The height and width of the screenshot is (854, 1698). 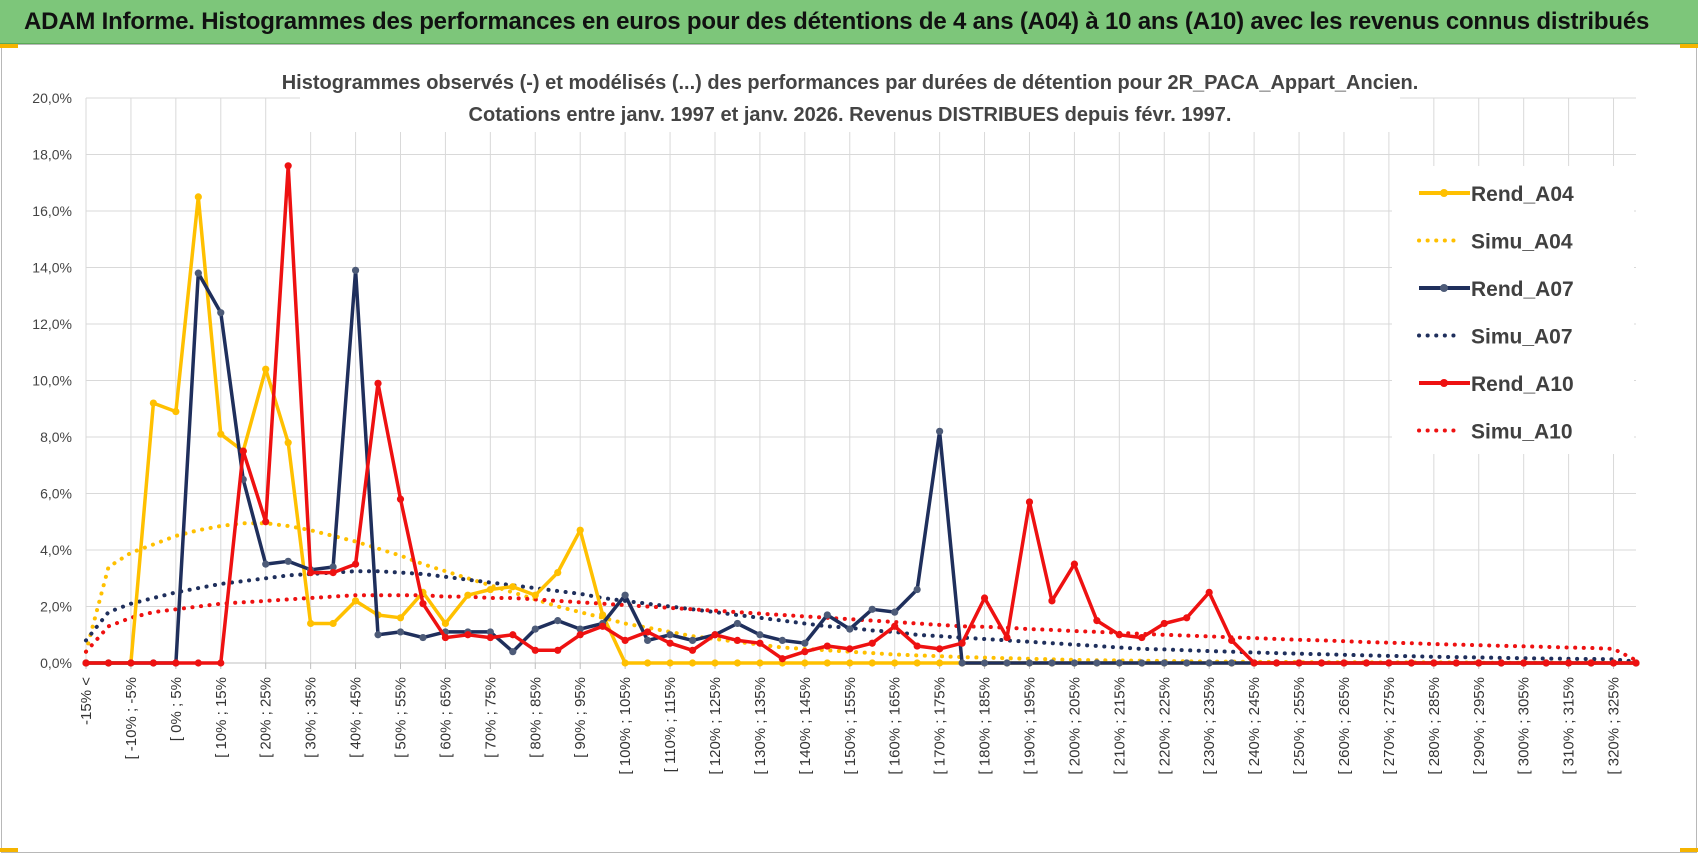 I want to click on x-tick-label: -15% <, so click(x=86, y=701).